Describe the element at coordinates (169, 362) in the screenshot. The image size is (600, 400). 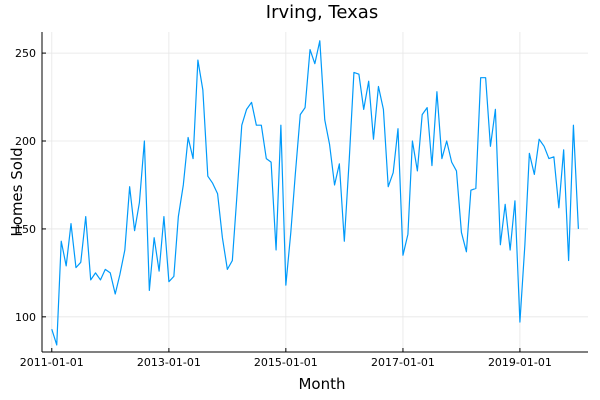
I see `x-tick-label: 2013-01-01` at that location.